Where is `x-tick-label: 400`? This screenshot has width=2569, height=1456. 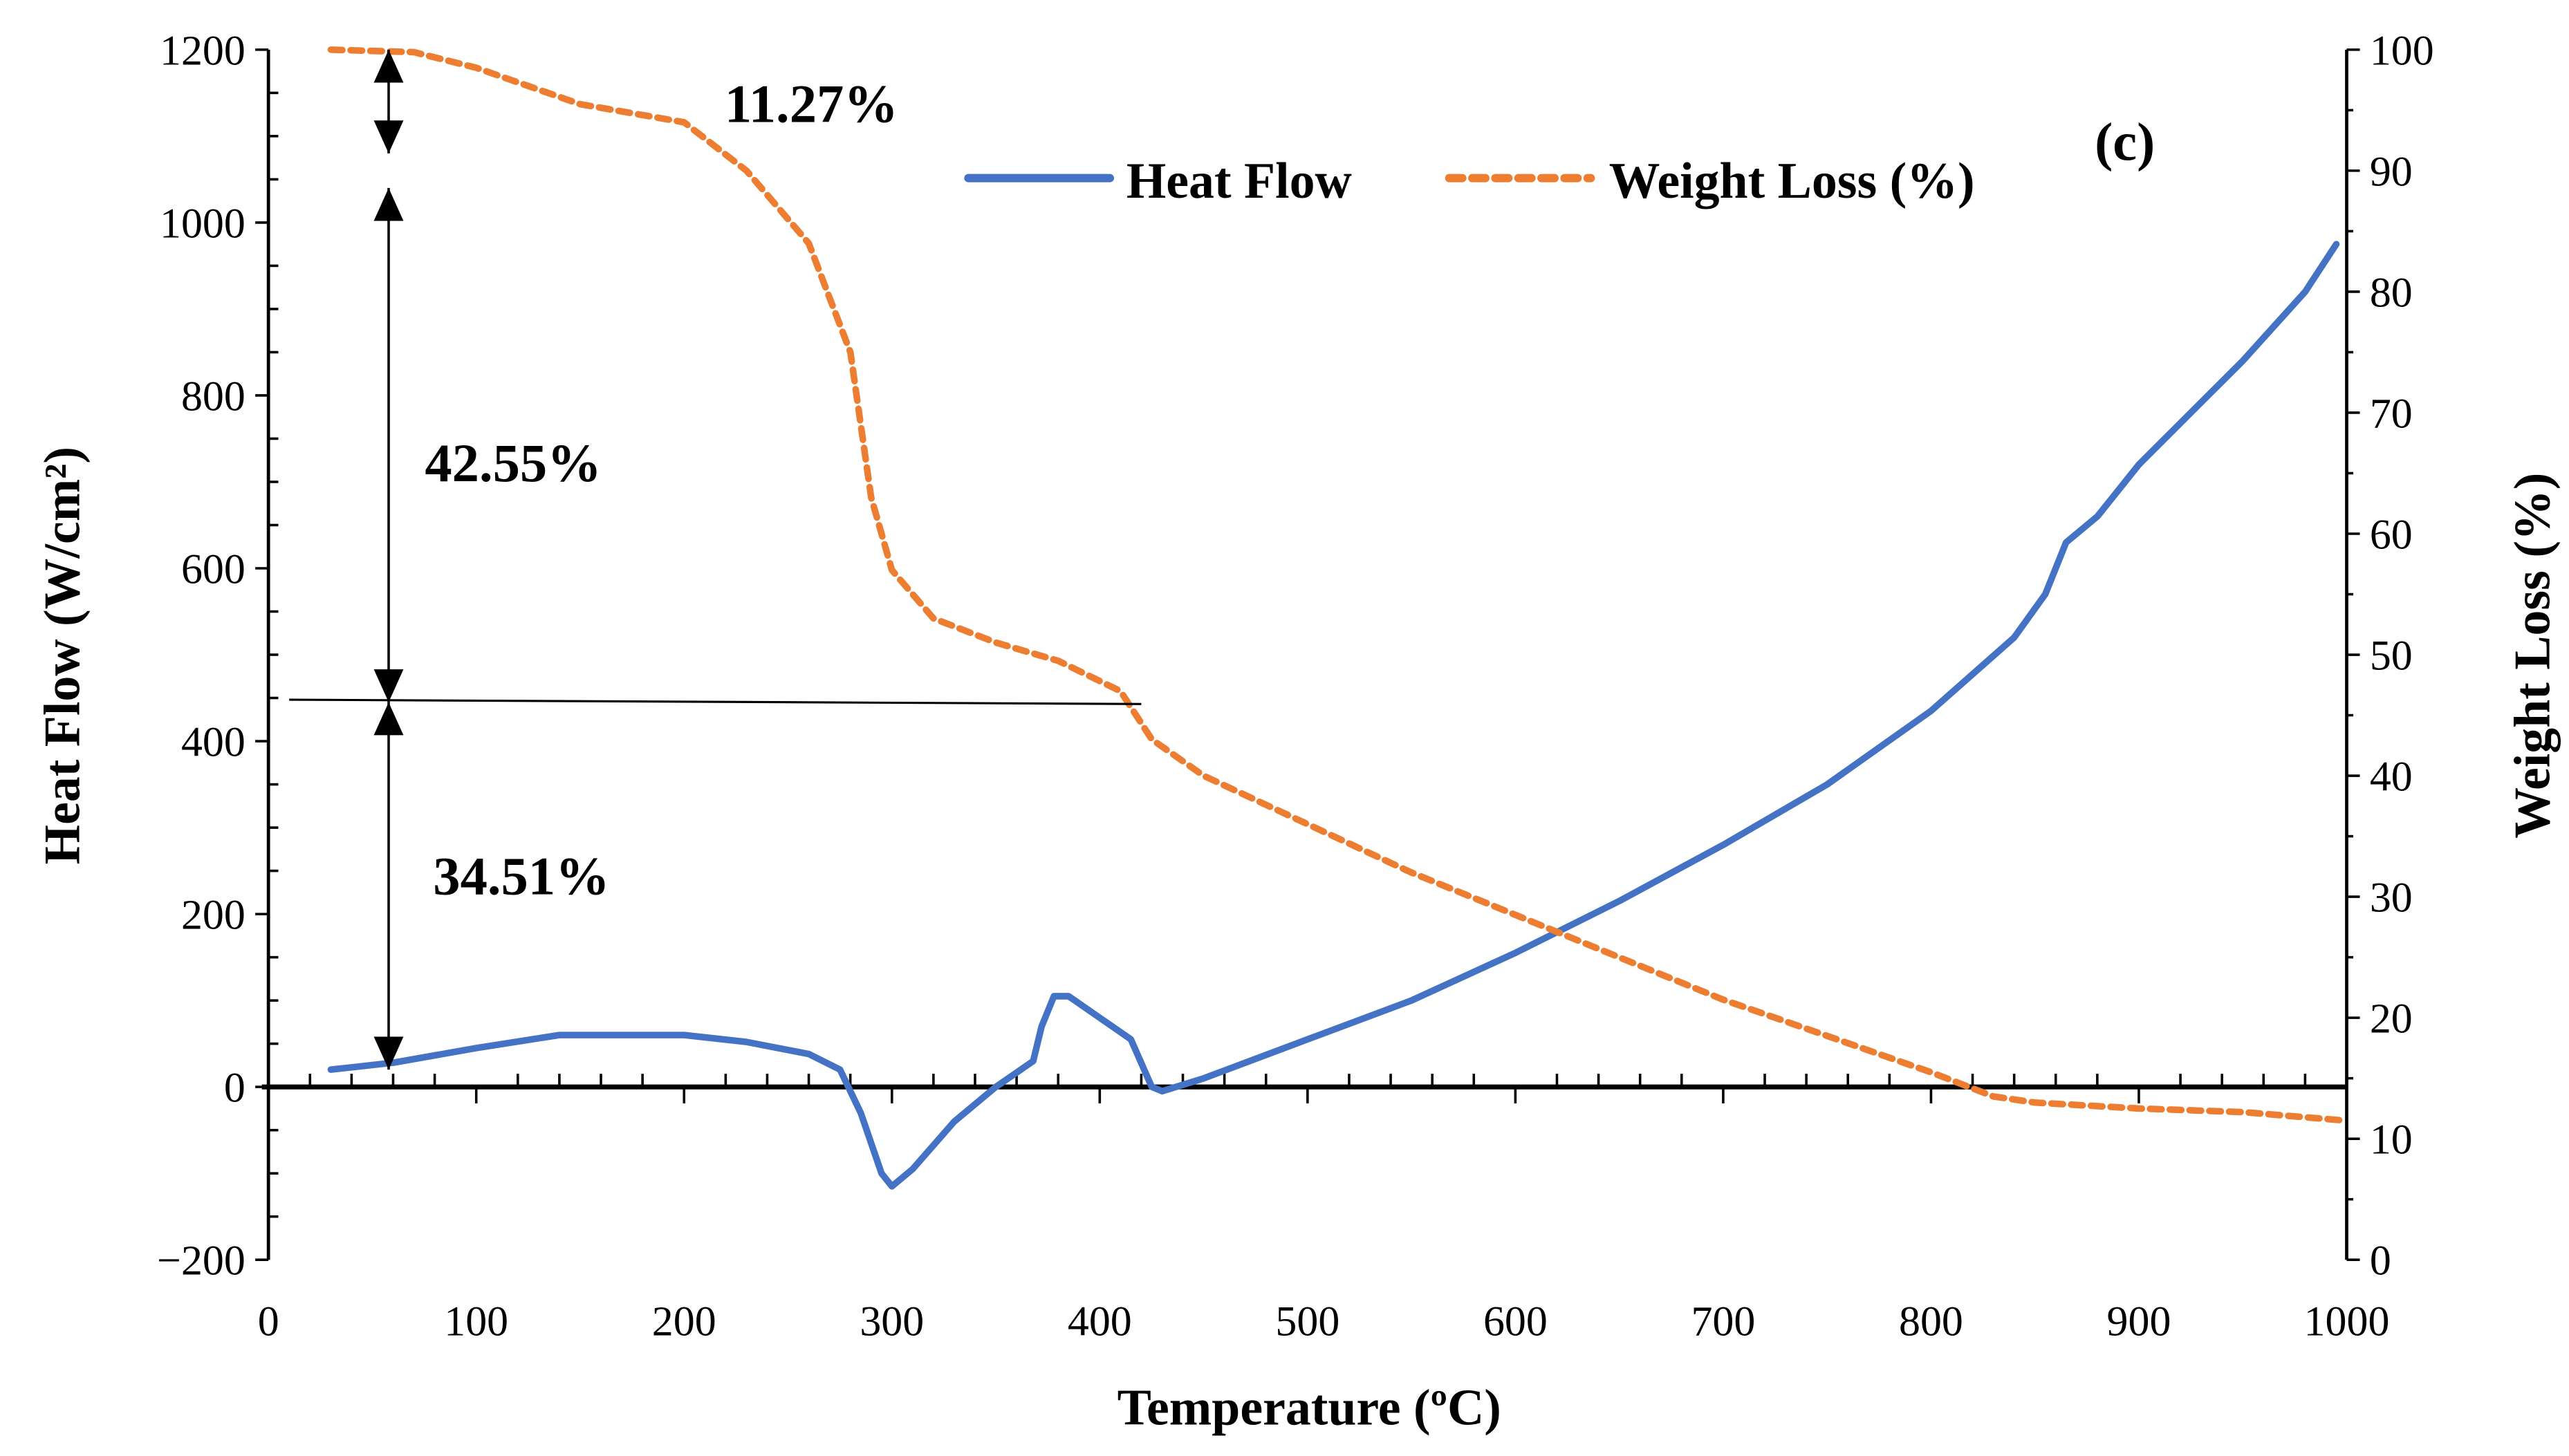 x-tick-label: 400 is located at coordinates (1100, 1321).